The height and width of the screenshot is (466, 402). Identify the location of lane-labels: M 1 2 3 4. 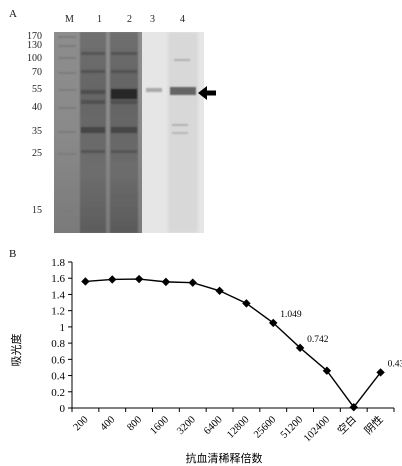
(201, 21).